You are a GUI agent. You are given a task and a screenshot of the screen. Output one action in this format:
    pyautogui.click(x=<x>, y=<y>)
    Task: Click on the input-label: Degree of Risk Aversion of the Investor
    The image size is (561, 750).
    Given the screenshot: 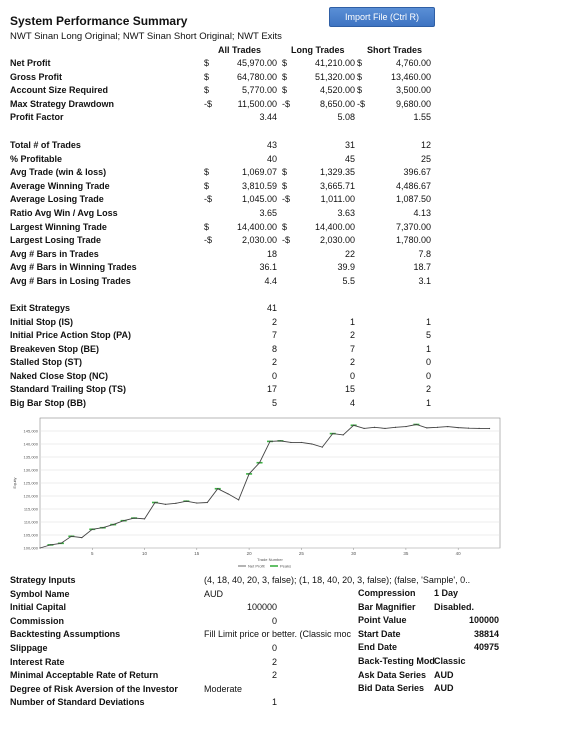 What is the action you would take?
    pyautogui.click(x=94, y=688)
    